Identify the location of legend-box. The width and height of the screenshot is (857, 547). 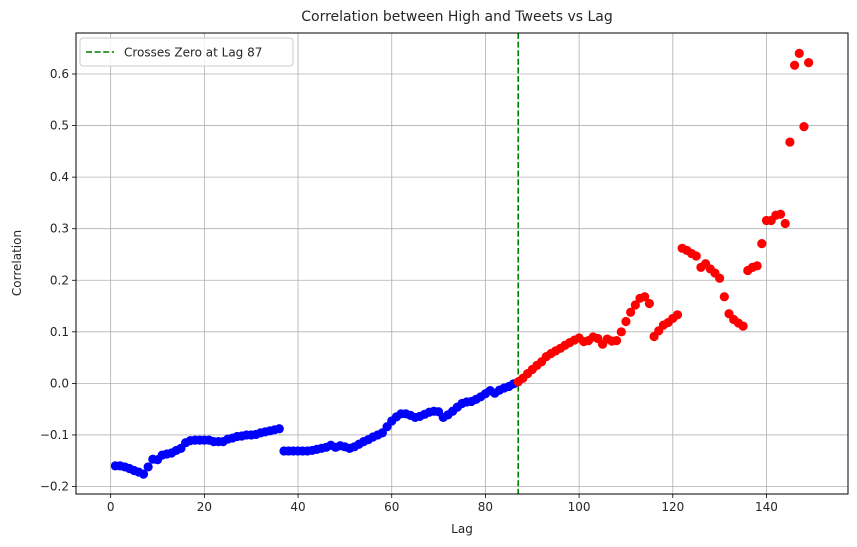
(186, 52).